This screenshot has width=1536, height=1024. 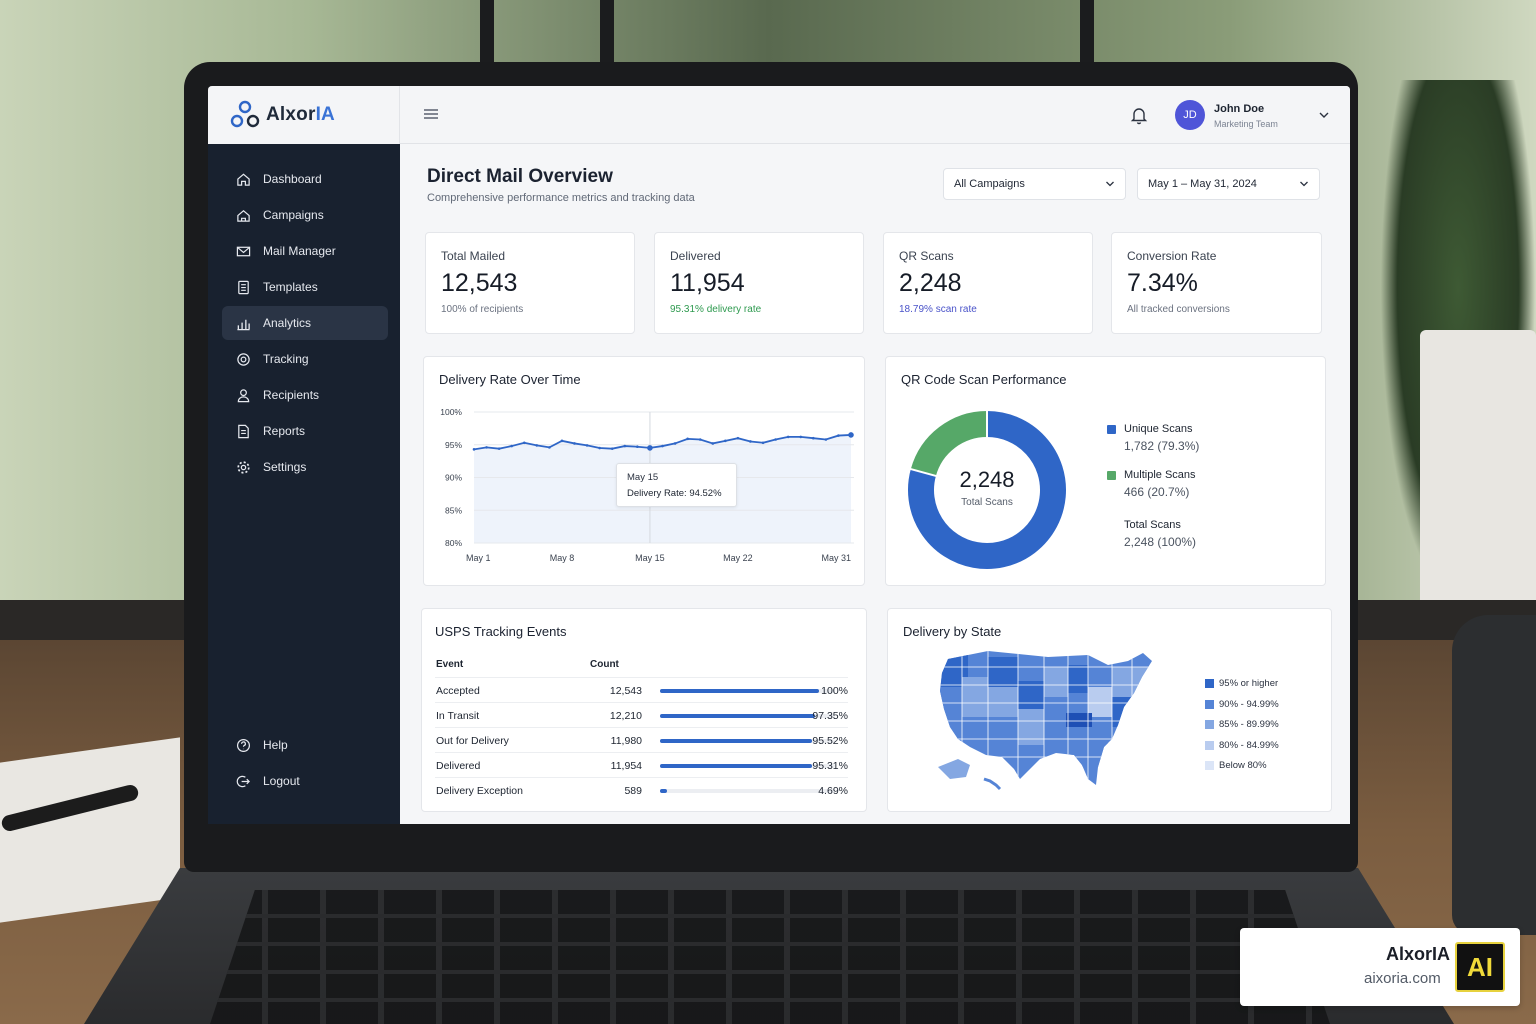 What do you see at coordinates (305, 781) in the screenshot?
I see `sidebar-item-logout: Logout` at bounding box center [305, 781].